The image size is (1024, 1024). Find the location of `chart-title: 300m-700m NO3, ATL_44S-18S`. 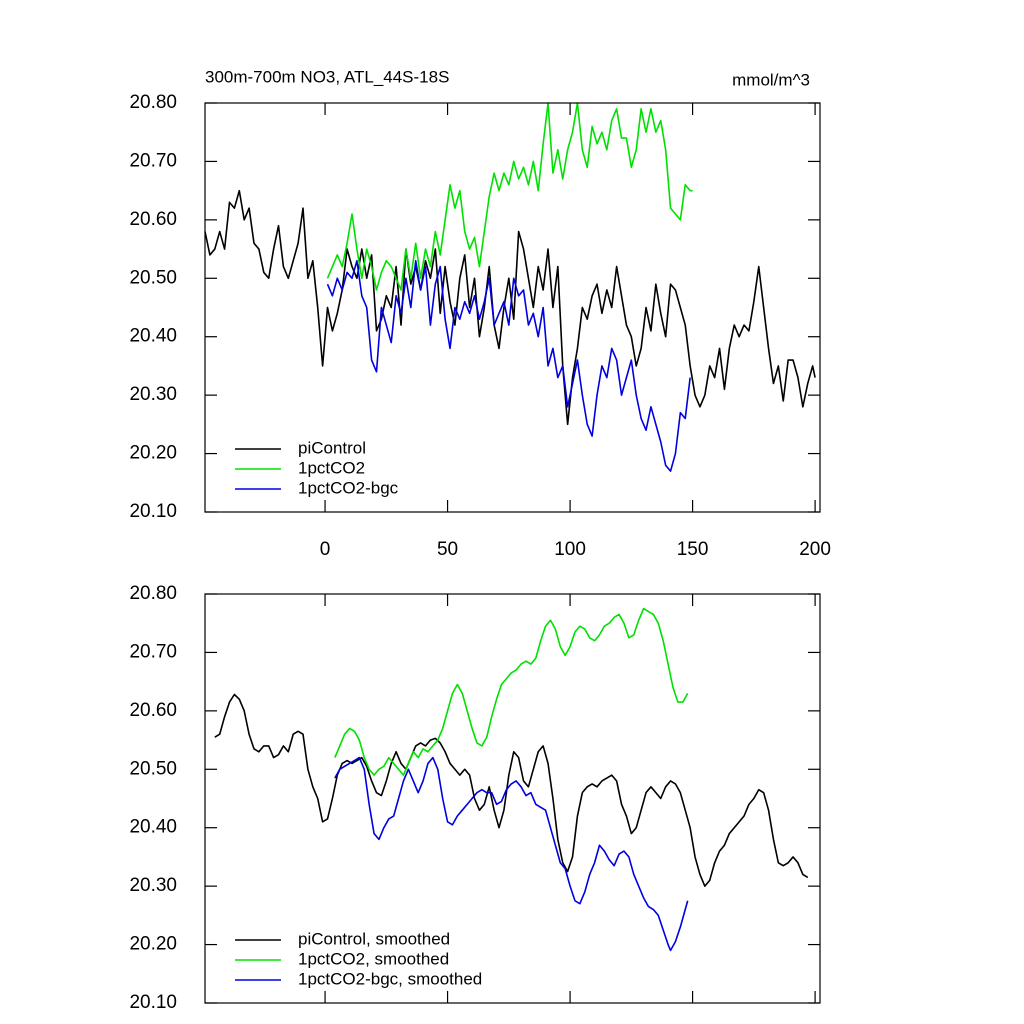

chart-title: 300m-700m NO3, ATL_44S-18S is located at coordinates (327, 76).